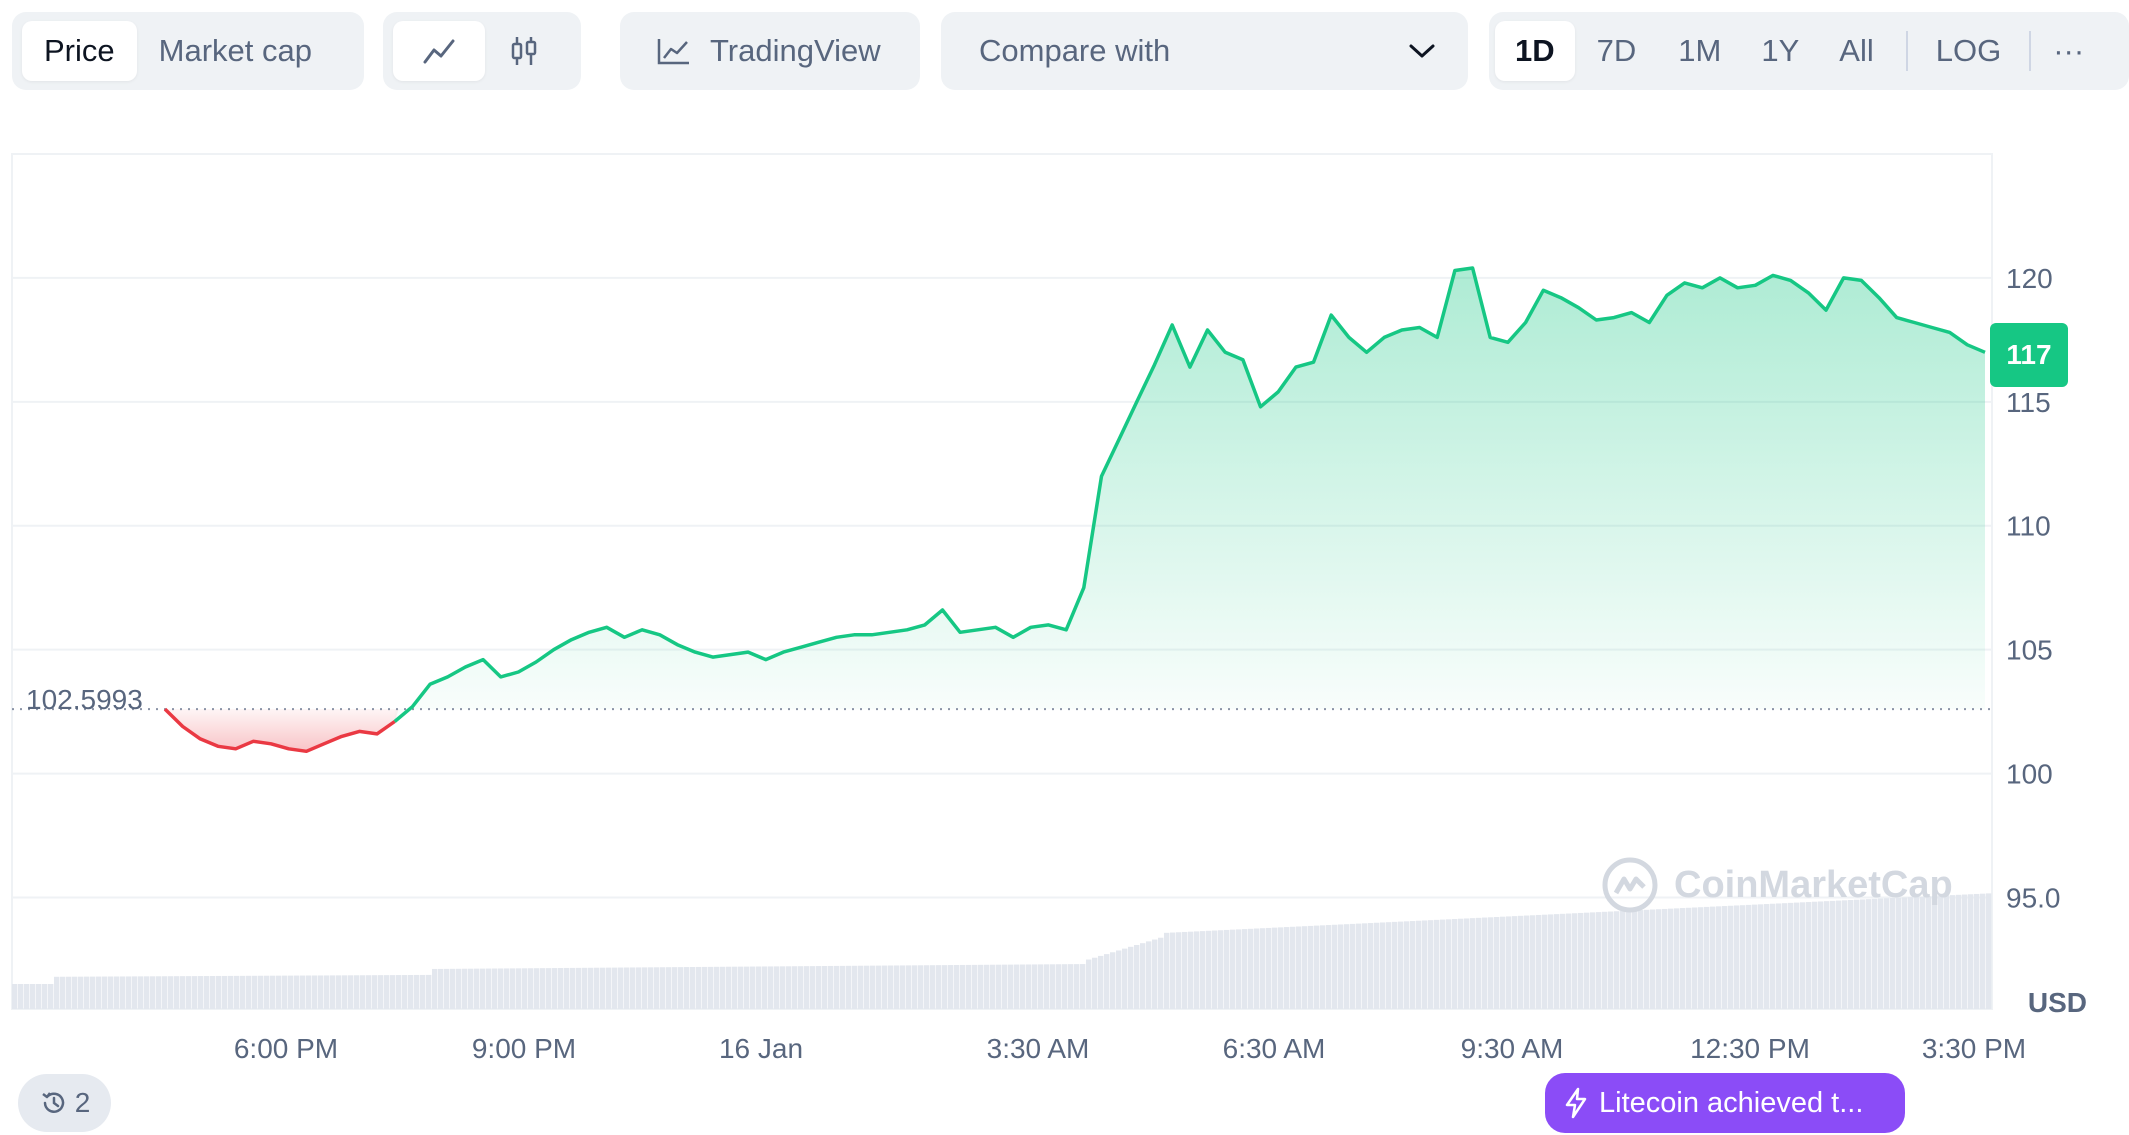 This screenshot has width=2129, height=1135. What do you see at coordinates (1576, 1103) in the screenshot?
I see `lightning-icon` at bounding box center [1576, 1103].